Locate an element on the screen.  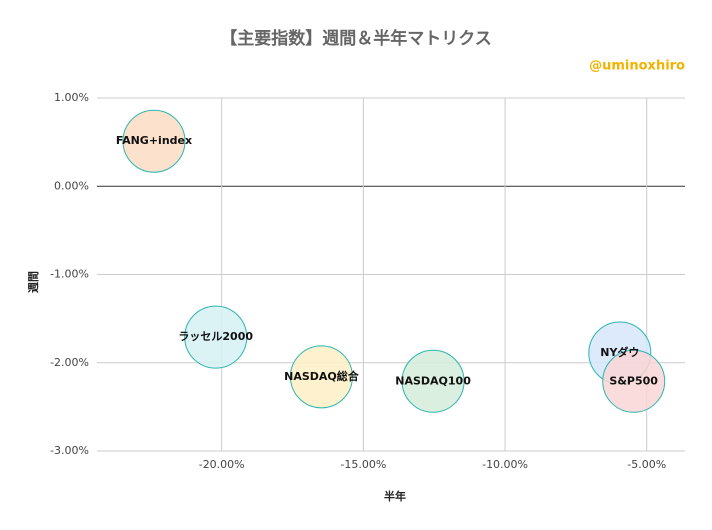
data-label: NASDAQ100 is located at coordinates (433, 380).